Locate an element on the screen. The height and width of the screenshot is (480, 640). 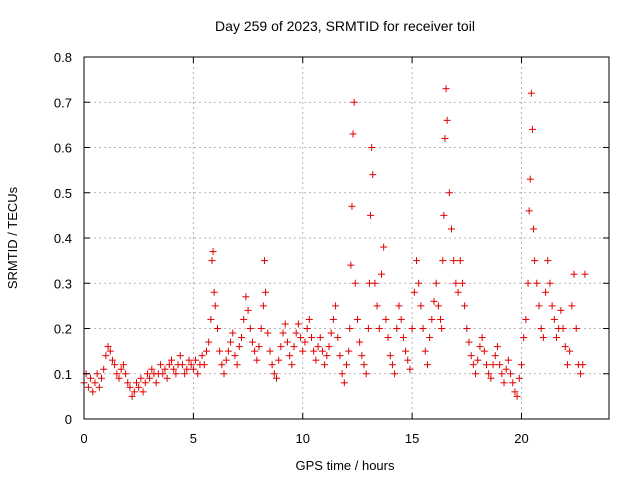
x-tick-label: 20 is located at coordinates (521, 438).